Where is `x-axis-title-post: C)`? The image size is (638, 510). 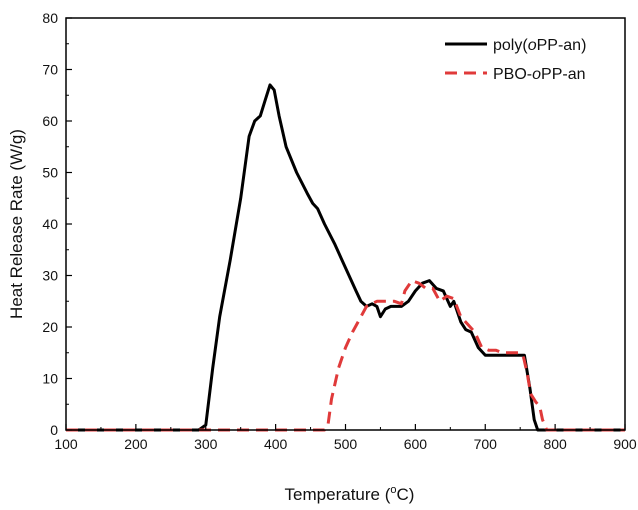
x-axis-title-post: C) is located at coordinates (406, 494).